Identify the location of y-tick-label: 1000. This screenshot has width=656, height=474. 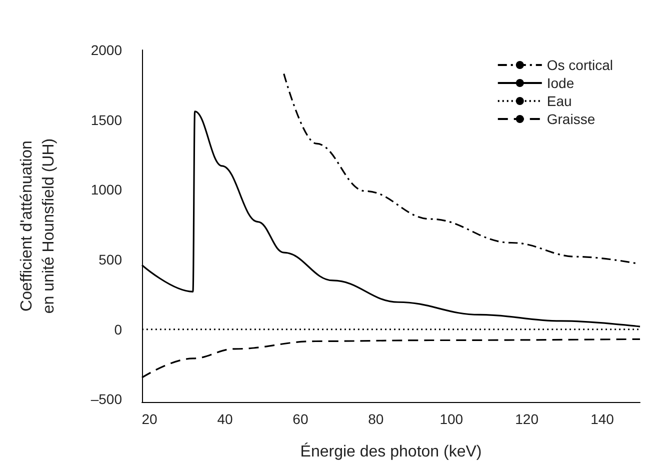
(106, 190).